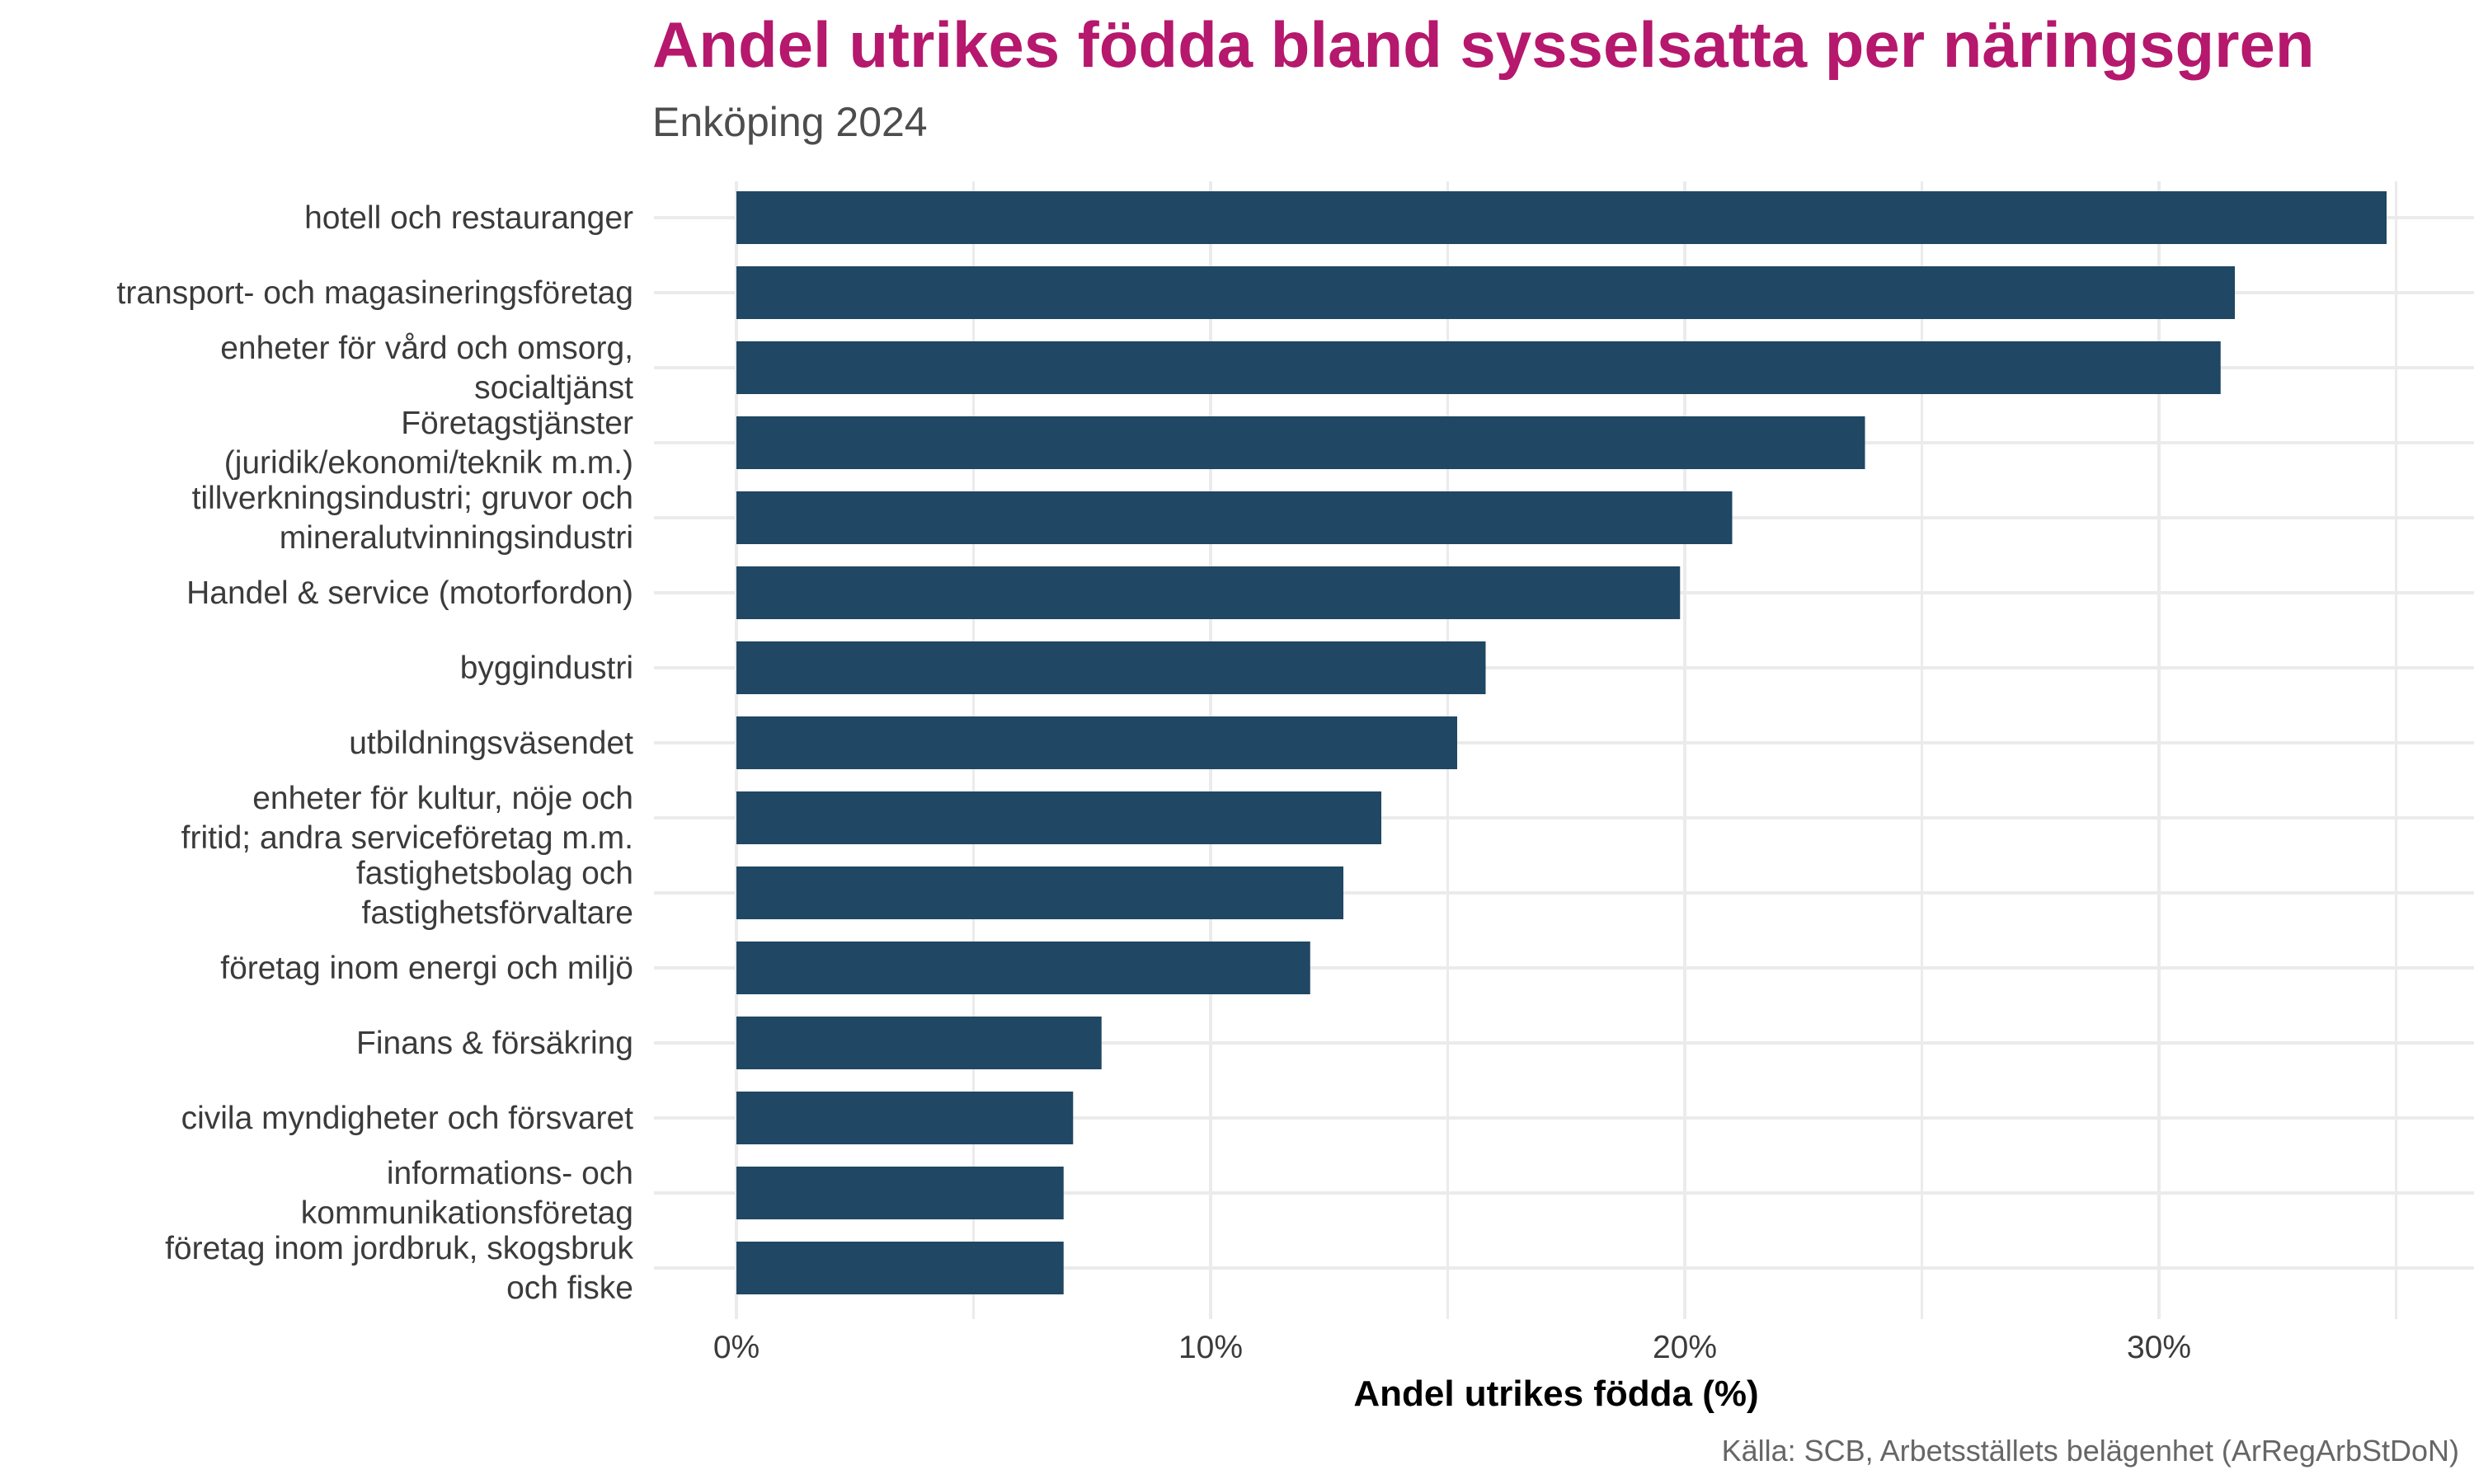 The width and height of the screenshot is (2474, 1484). What do you see at coordinates (1555, 1394) in the screenshot?
I see `x-axis-title: Andel utrikes födda (%)` at bounding box center [1555, 1394].